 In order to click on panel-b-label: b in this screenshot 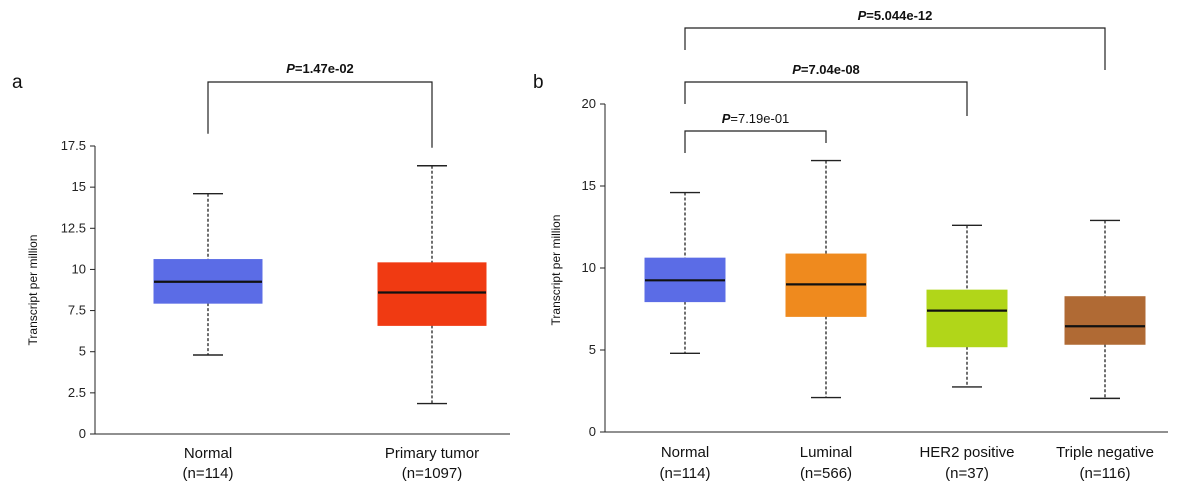, I will do `click(538, 82)`.